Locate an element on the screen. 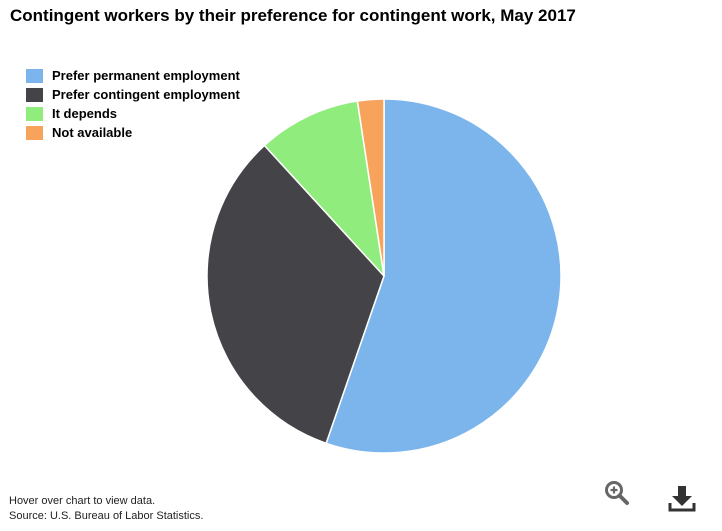  legend-item-prefer-contingent: Prefer contingent employment is located at coordinates (133, 94).